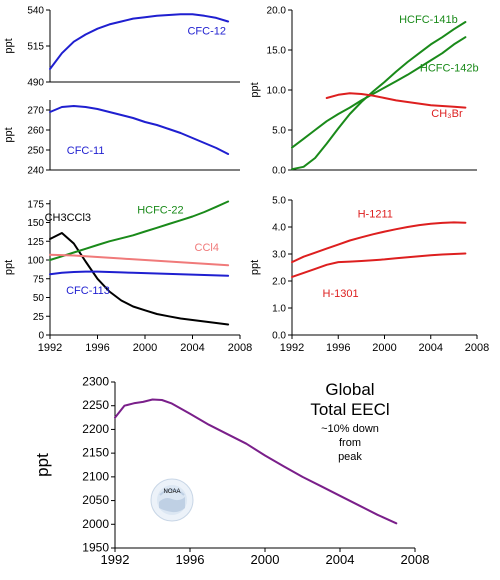 The width and height of the screenshot is (500, 580). I want to click on y-tick-label: 1.0, so click(279, 309).